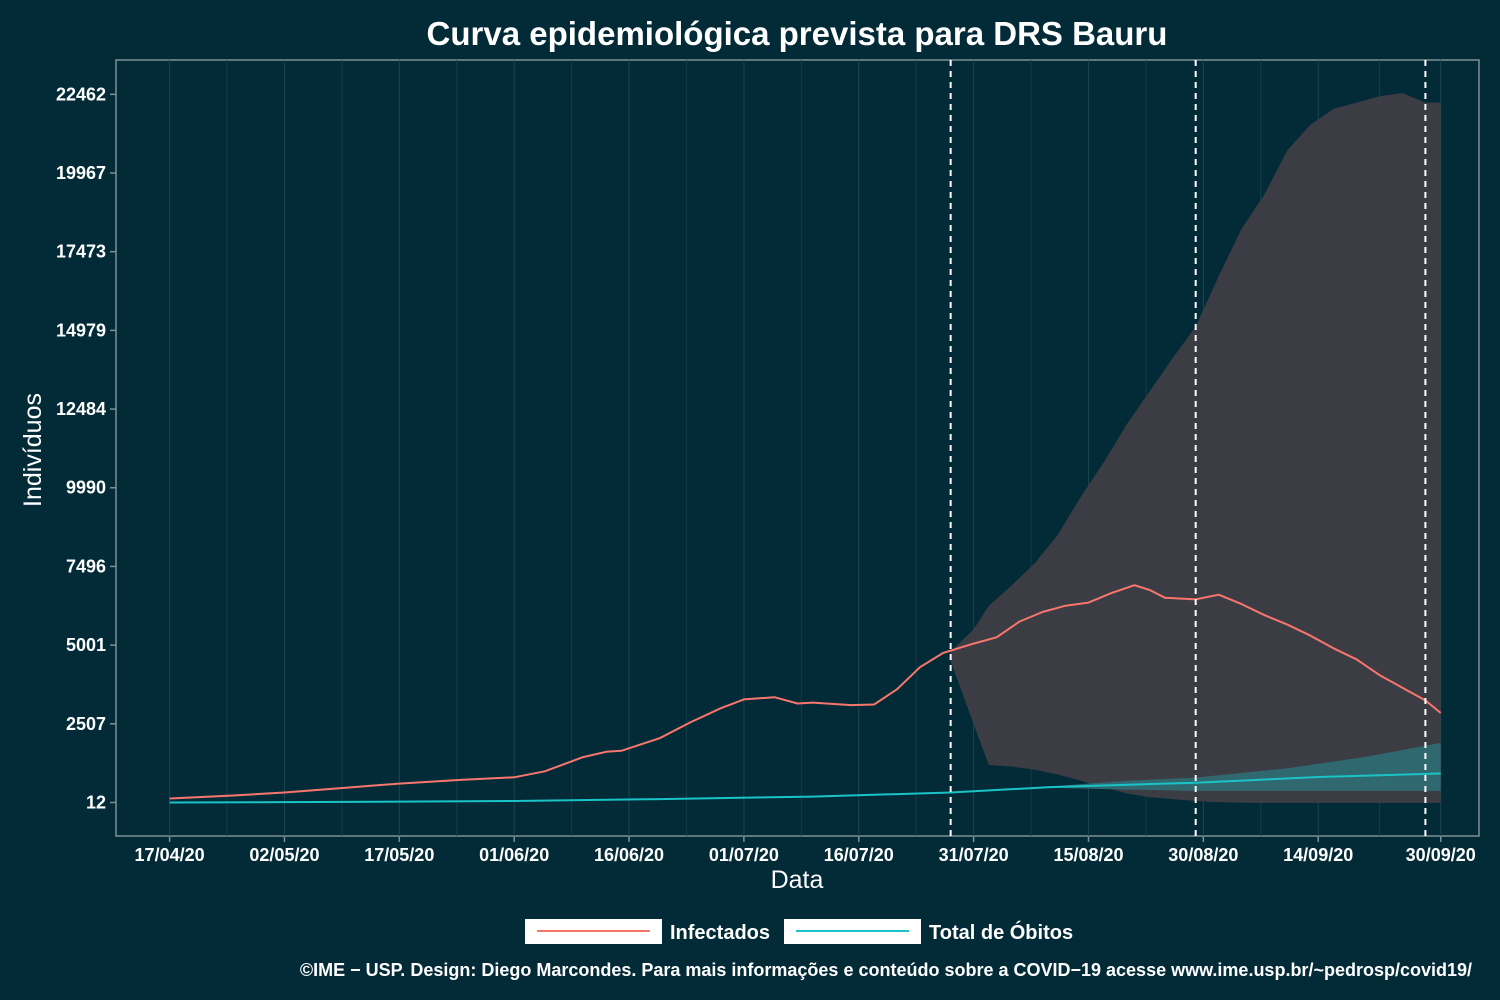 Image resolution: width=1500 pixels, height=1000 pixels. I want to click on x-tick-label: 01/07/20, so click(744, 855).